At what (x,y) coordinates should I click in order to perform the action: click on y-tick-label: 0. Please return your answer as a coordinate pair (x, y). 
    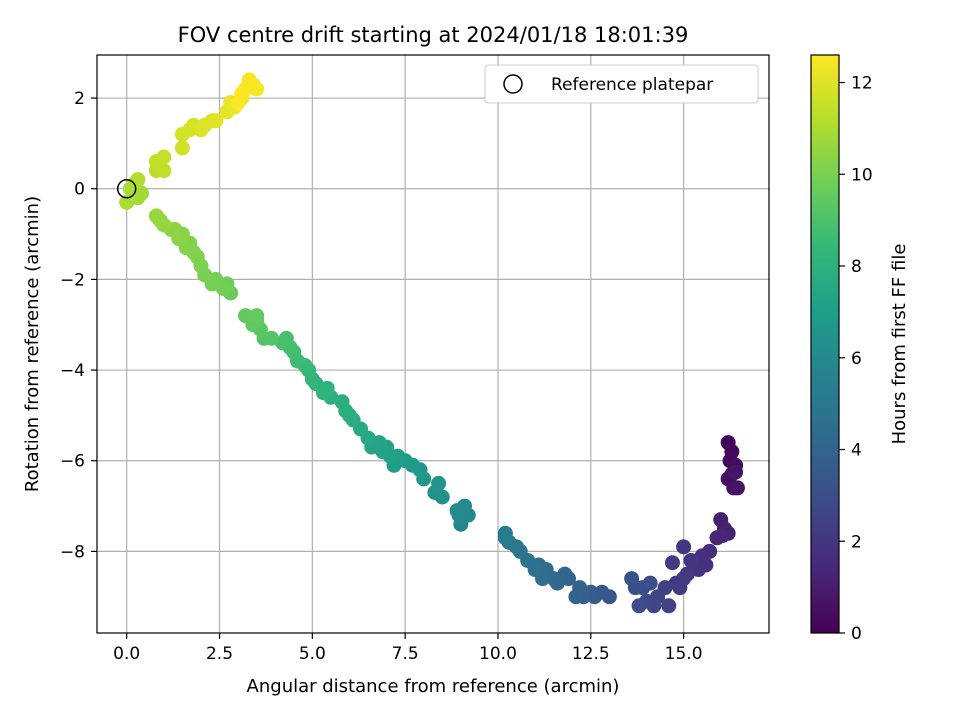
    Looking at the image, I should click on (79, 190).